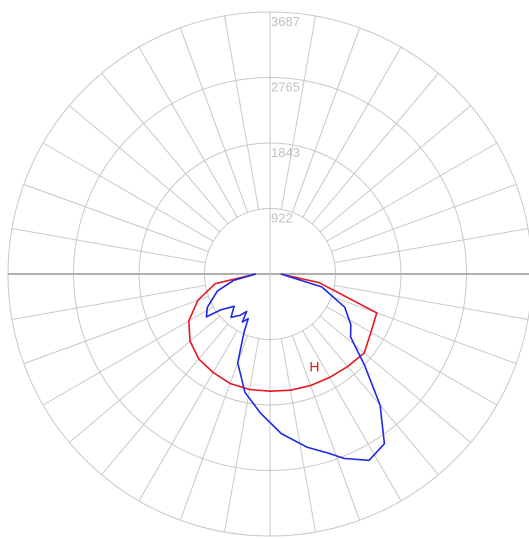 The image size is (529, 538). I want to click on tick-label-3687: 3687, so click(285, 21).